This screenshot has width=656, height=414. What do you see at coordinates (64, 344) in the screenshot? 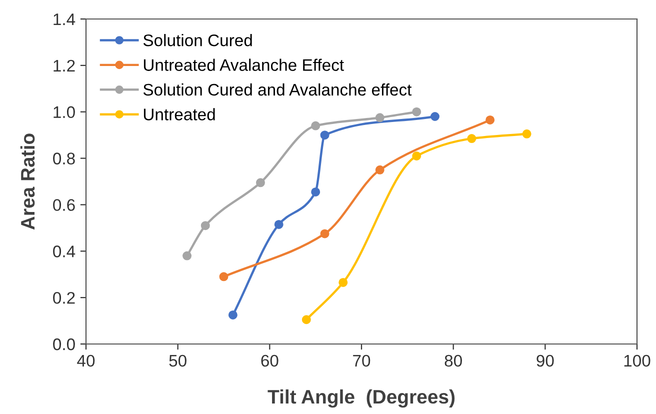
I see `y-tick-label: 0.0` at bounding box center [64, 344].